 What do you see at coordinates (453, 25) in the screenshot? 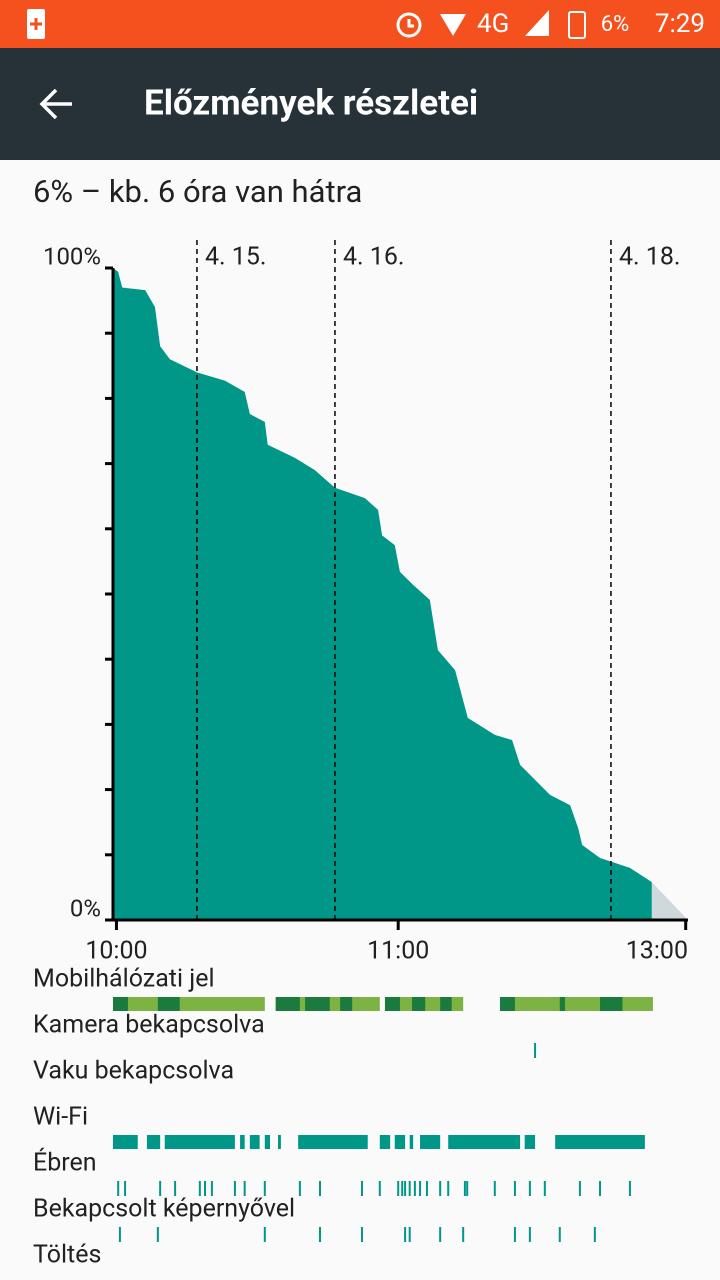
I see `wifi-icon` at bounding box center [453, 25].